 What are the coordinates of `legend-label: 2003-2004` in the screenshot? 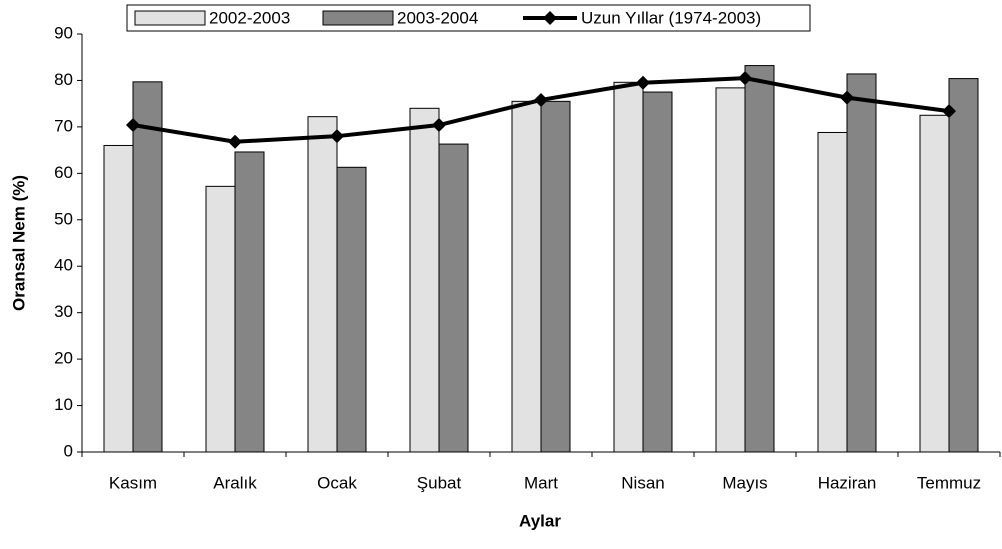 It's located at (437, 17).